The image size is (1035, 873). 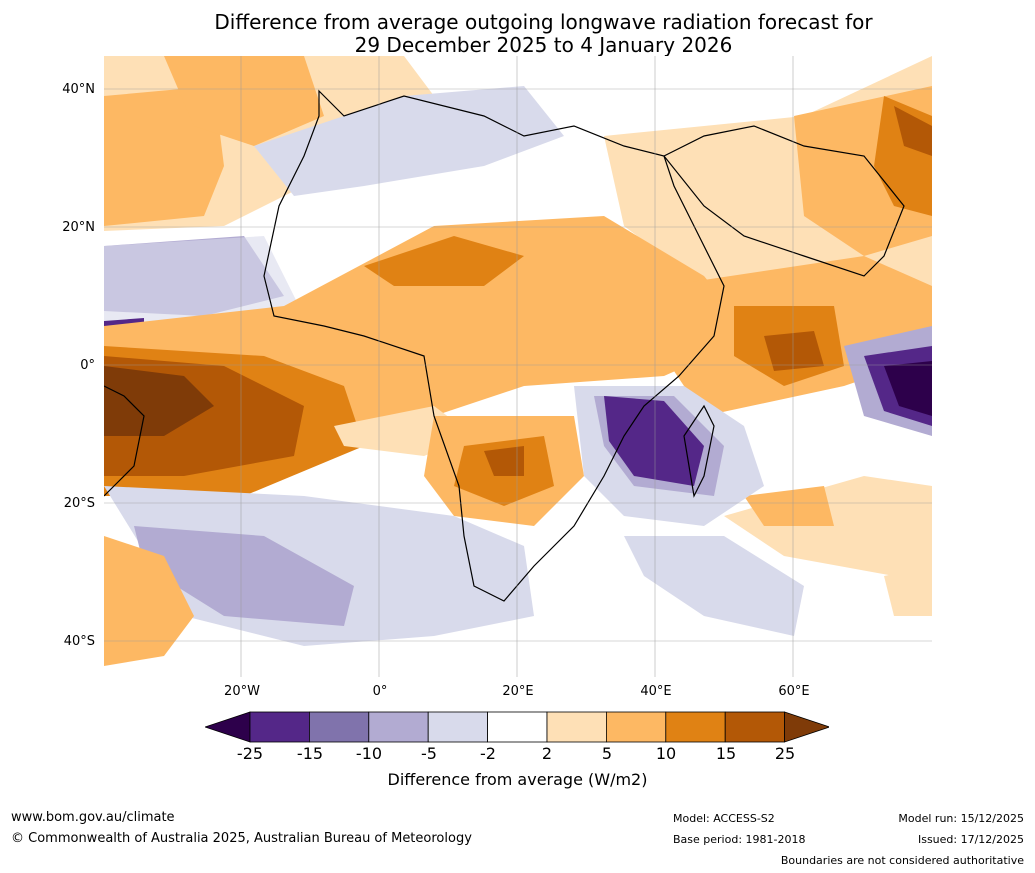 What do you see at coordinates (380, 691) in the screenshot?
I see `lon-label-0: 0°` at bounding box center [380, 691].